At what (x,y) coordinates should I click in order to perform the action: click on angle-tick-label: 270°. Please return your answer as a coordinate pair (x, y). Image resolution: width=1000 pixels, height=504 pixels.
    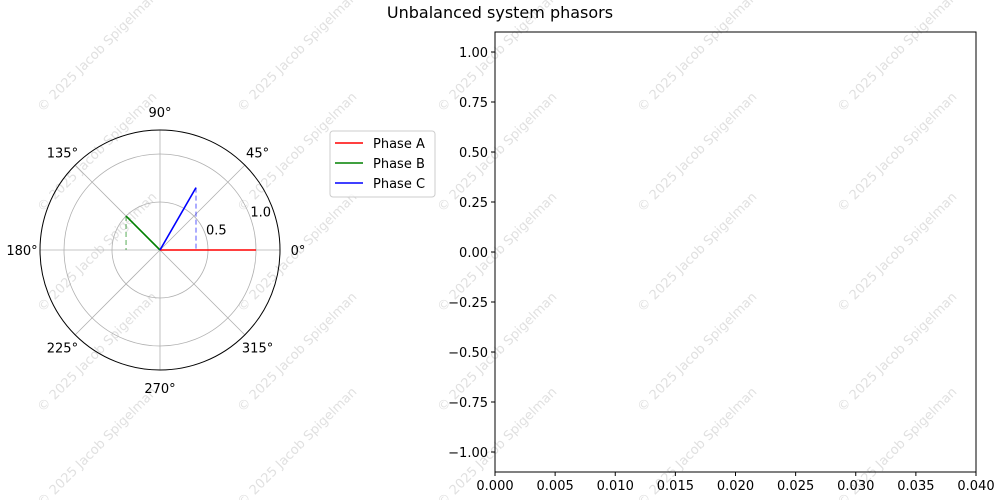
    Looking at the image, I should click on (159, 389).